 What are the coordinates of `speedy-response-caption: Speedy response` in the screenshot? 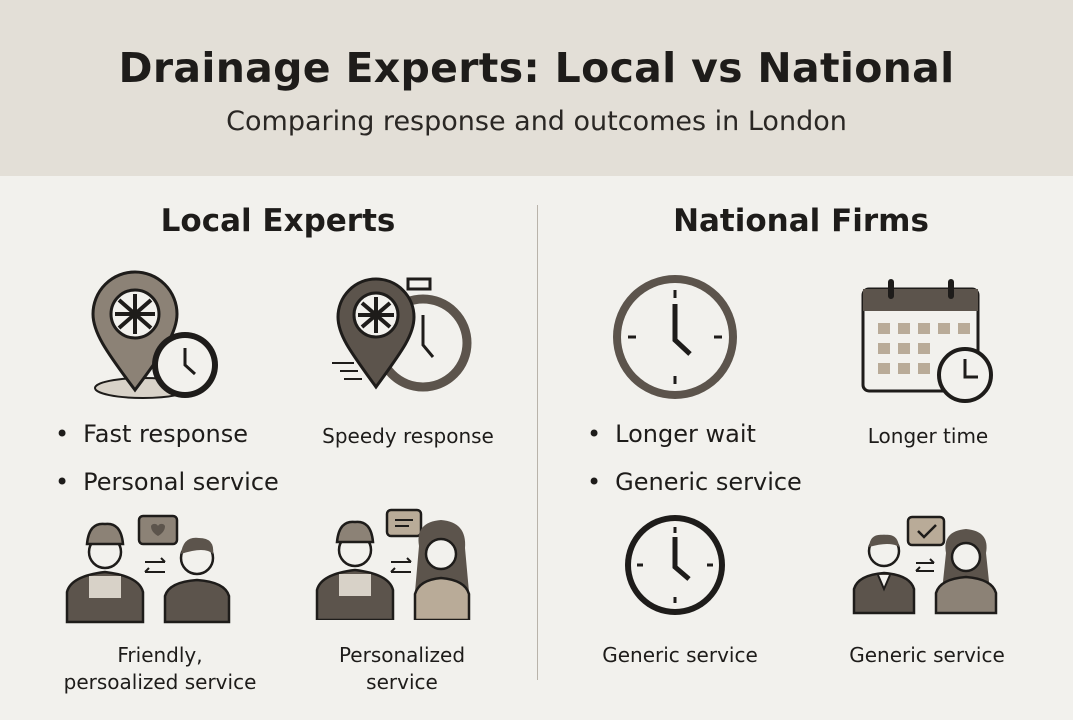 It's located at (408, 436).